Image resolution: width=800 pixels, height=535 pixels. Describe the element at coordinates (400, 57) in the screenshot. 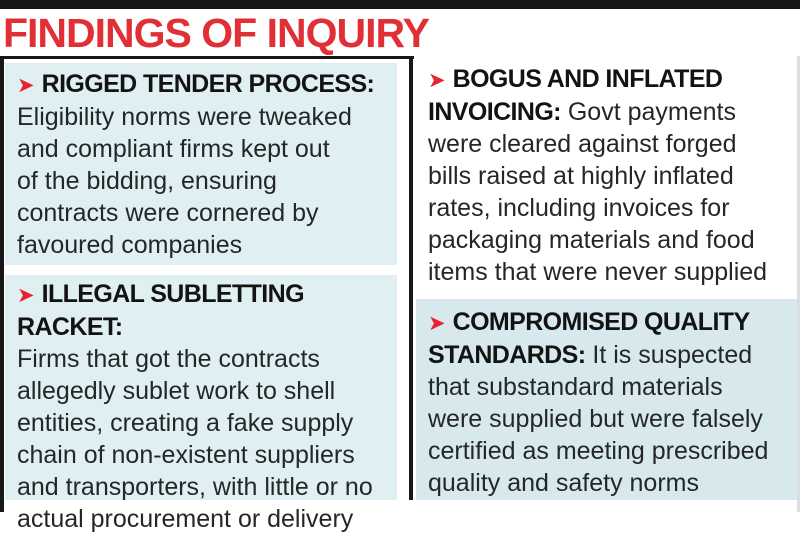

I see `frame-top-border` at that location.